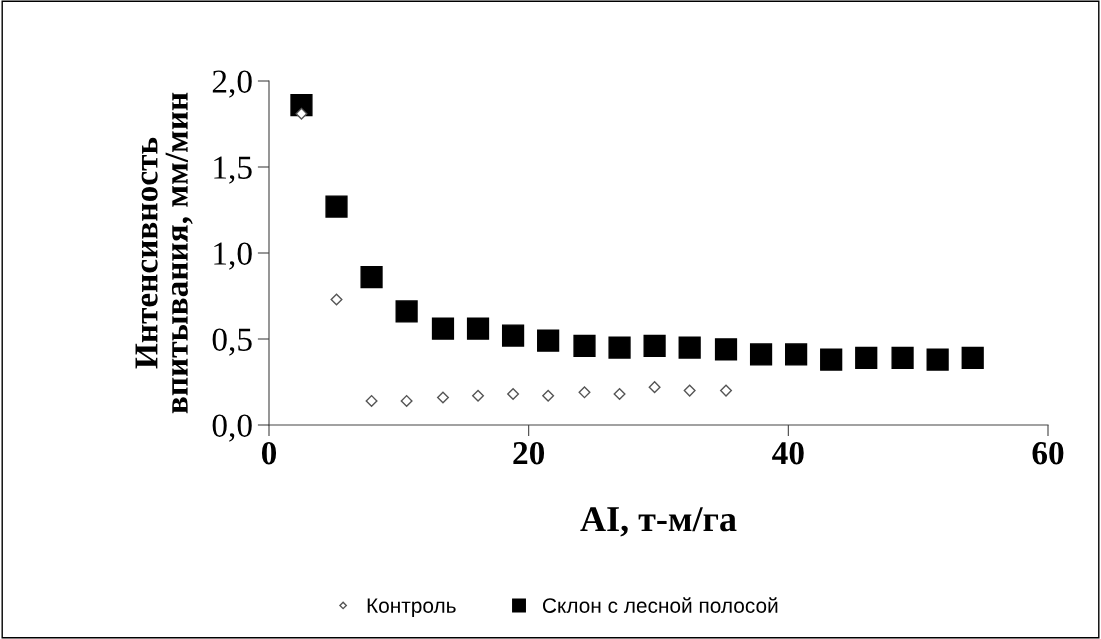 Image resolution: width=1101 pixels, height=639 pixels. Describe the element at coordinates (788, 453) in the screenshot. I see `x-tick-label: 40` at that location.